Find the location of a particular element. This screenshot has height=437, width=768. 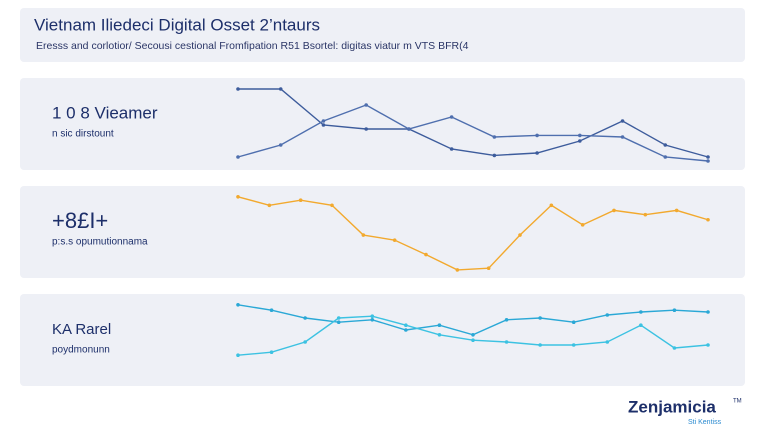

brand-name: Zenjamicia is located at coordinates (672, 406).